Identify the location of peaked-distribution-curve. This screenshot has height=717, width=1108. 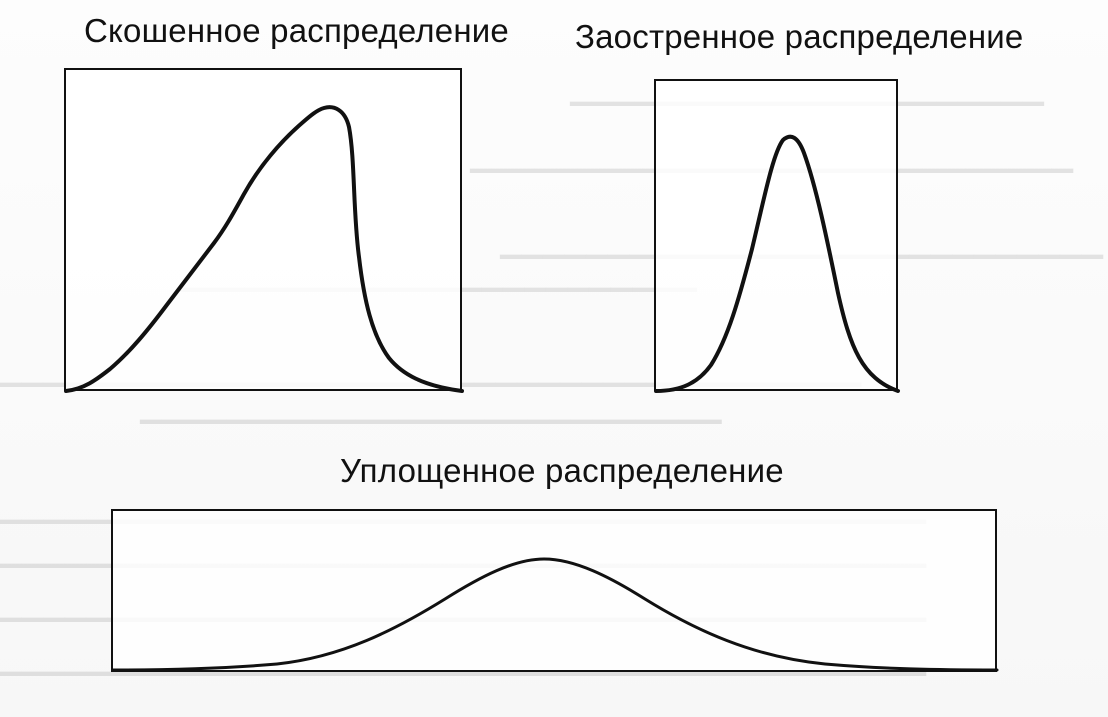
(777, 263).